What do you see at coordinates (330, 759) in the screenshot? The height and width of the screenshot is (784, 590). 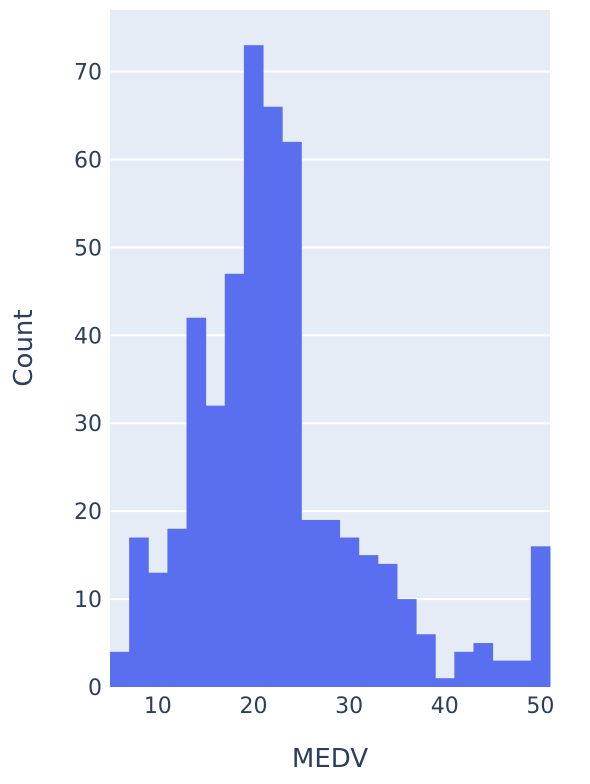 I see `x-axis-title: MEDV` at bounding box center [330, 759].